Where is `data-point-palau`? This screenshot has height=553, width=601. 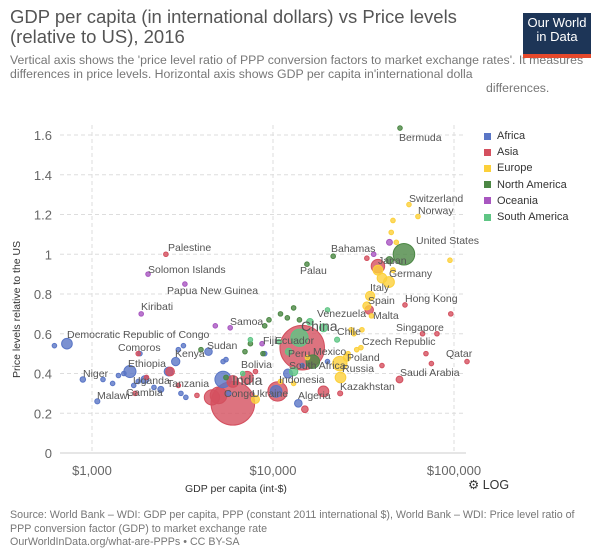 data-point-palau is located at coordinates (307, 264).